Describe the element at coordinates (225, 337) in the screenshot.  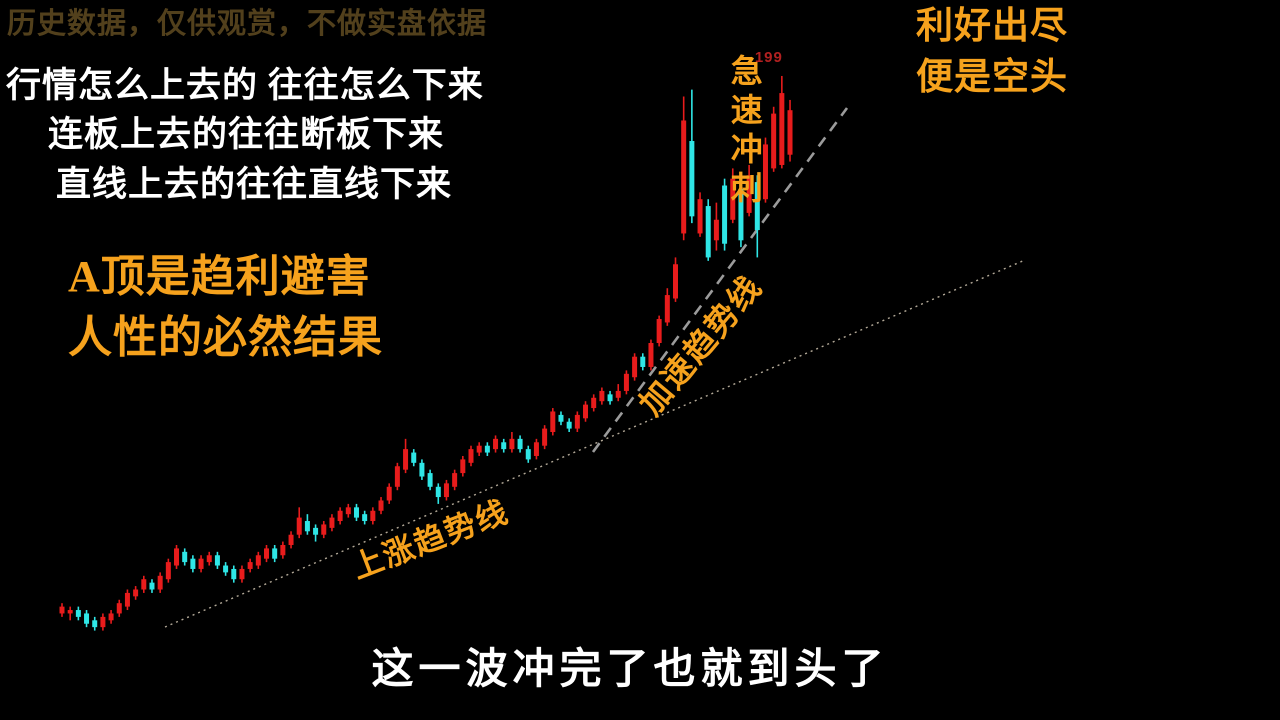
I see `thesis-line-2: 人性的必然结果` at that location.